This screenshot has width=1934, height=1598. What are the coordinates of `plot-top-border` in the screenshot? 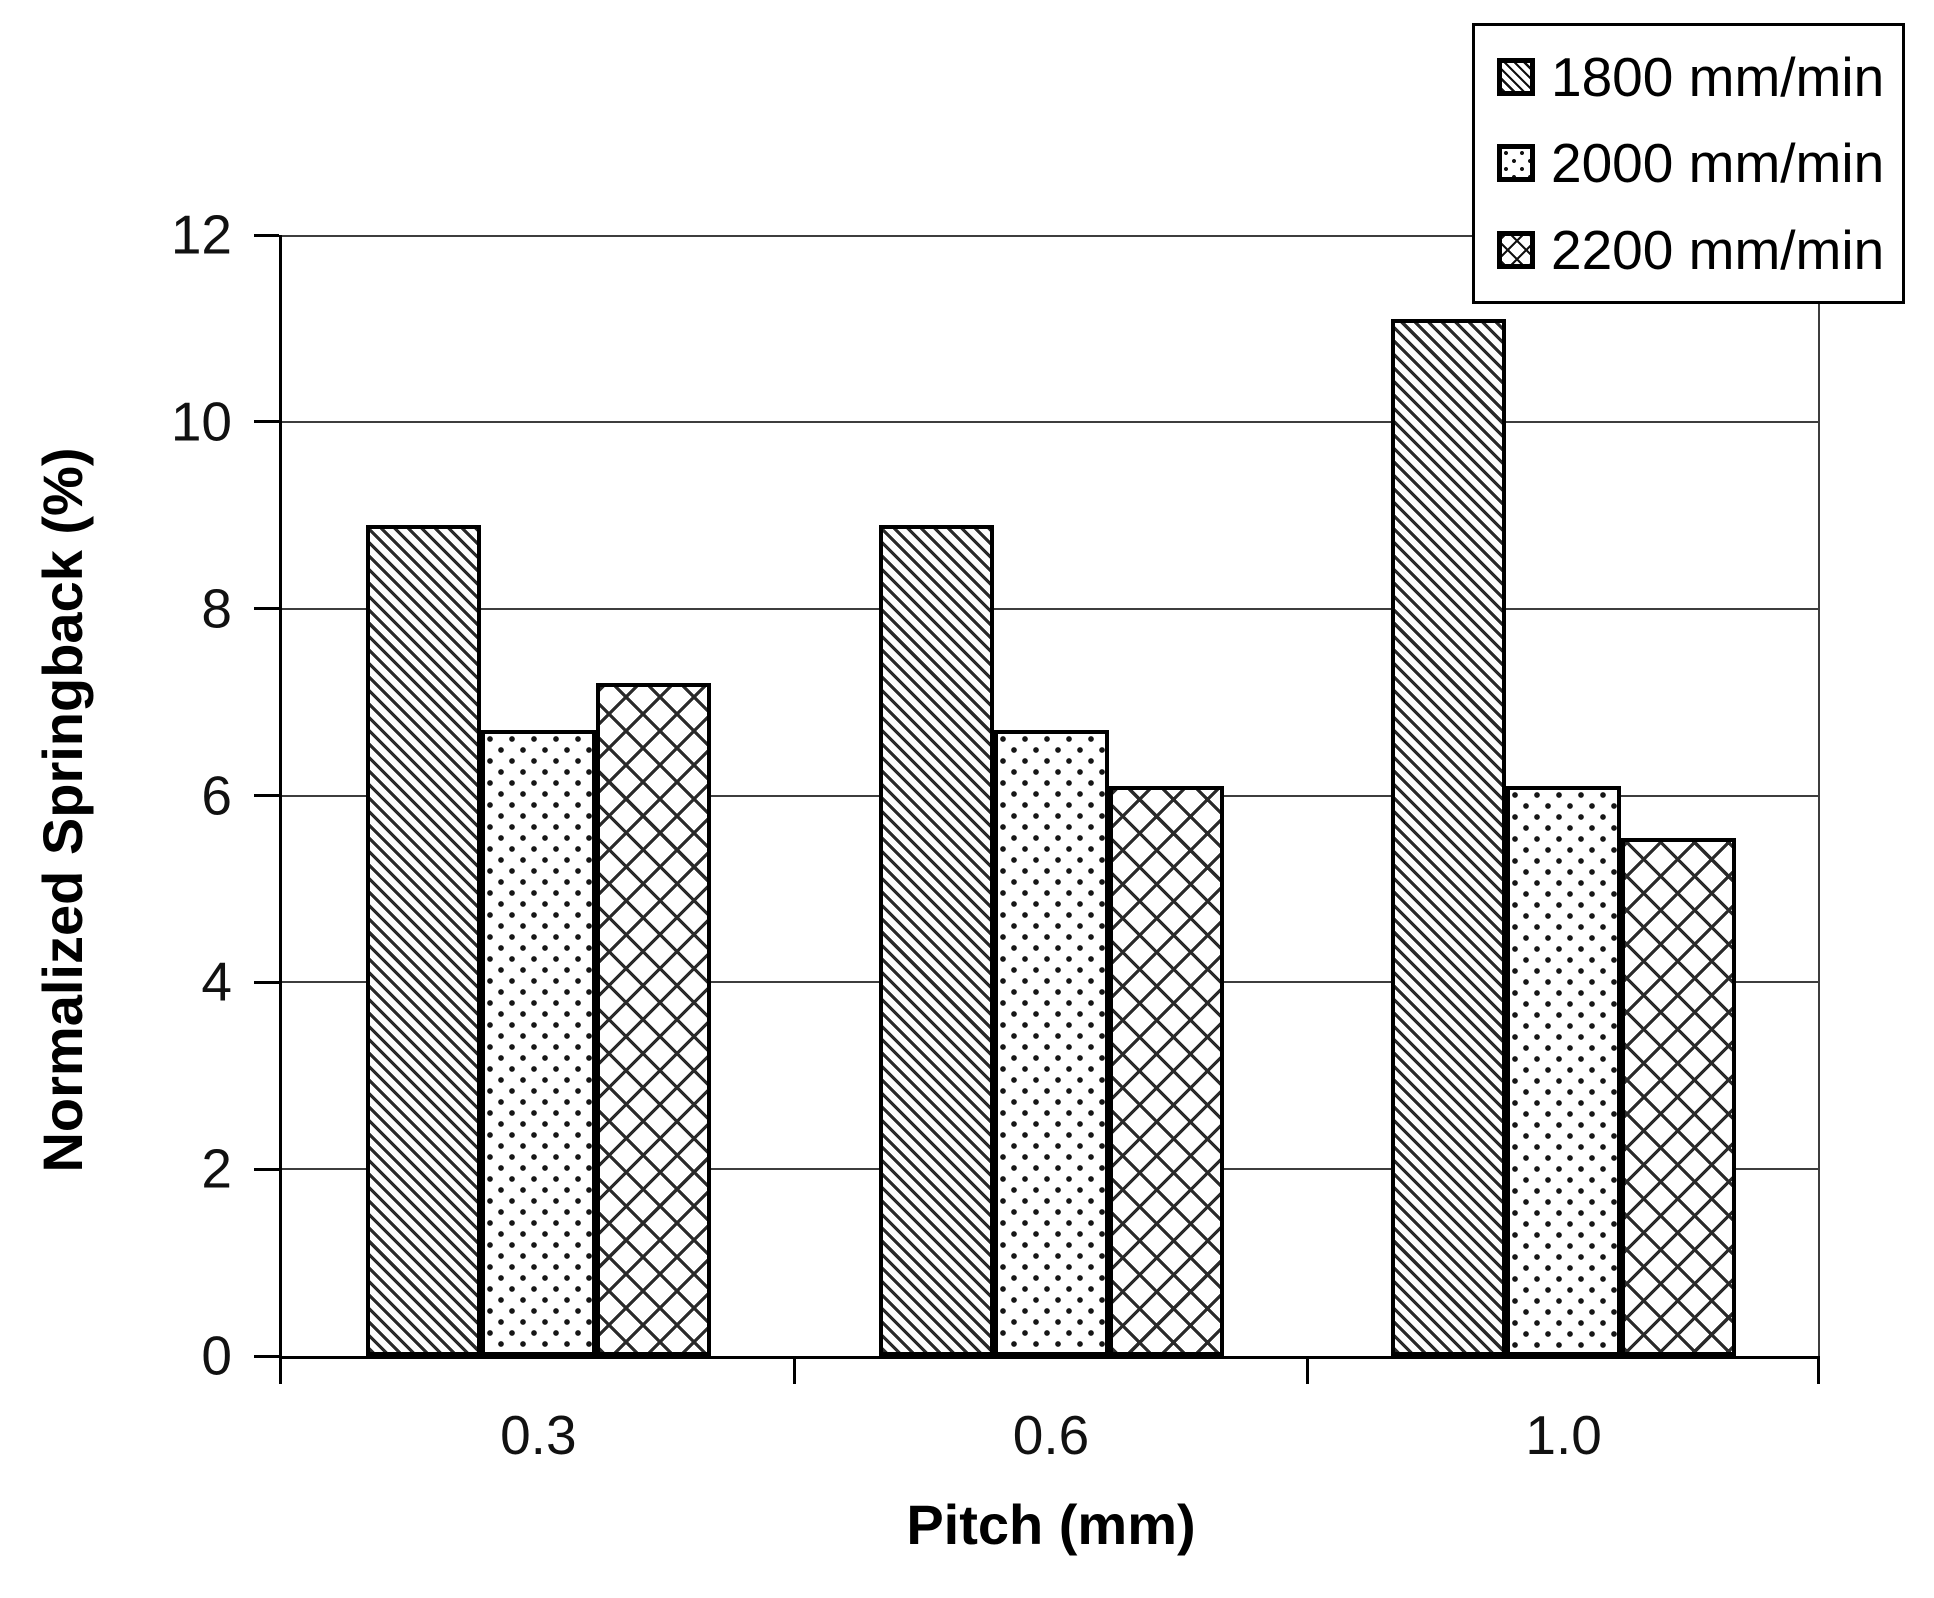 It's located at (1051, 236).